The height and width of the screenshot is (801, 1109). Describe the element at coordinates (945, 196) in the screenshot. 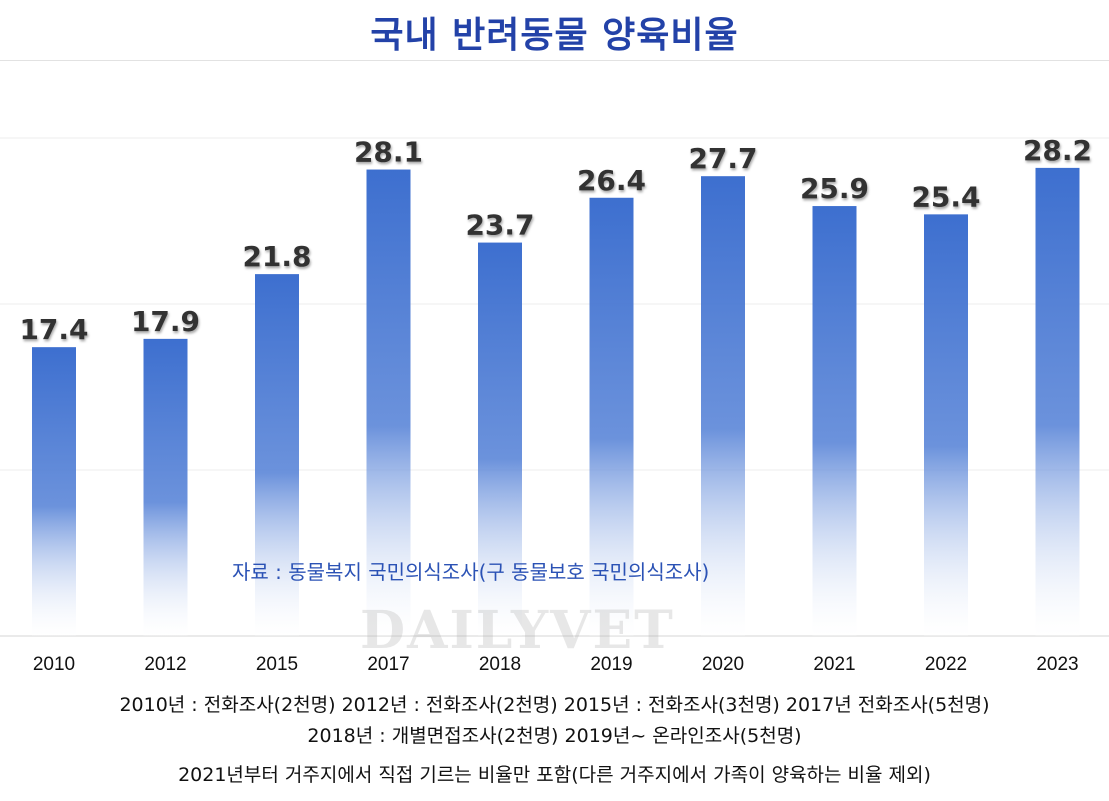

I see `data-label-2022: 25.4` at that location.